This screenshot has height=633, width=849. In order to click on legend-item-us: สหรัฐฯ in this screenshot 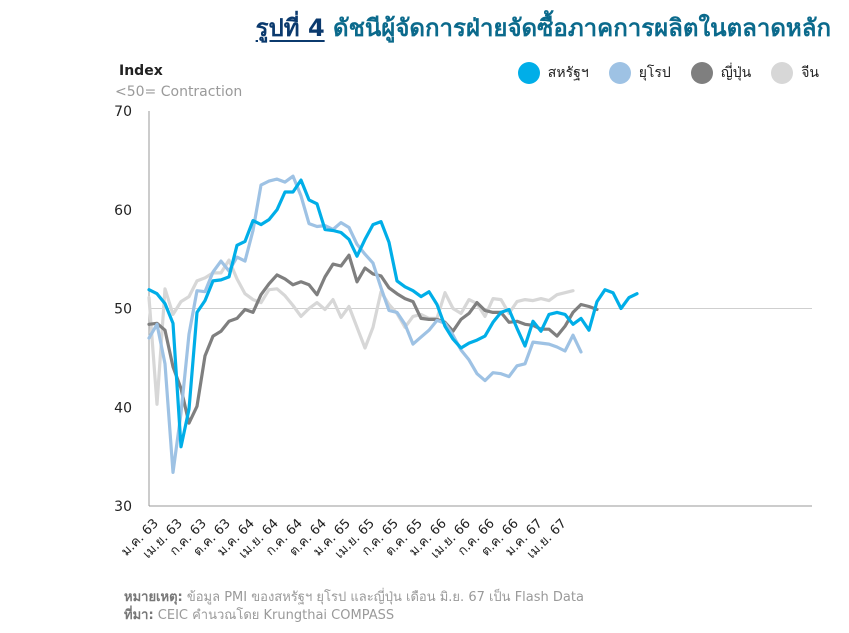, I will do `click(553, 73)`.